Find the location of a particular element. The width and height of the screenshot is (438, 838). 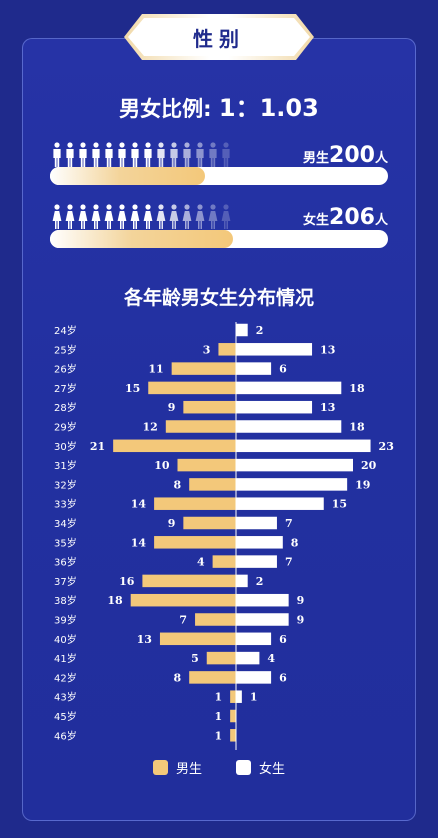

age-category-label: 42岁 is located at coordinates (65, 677).